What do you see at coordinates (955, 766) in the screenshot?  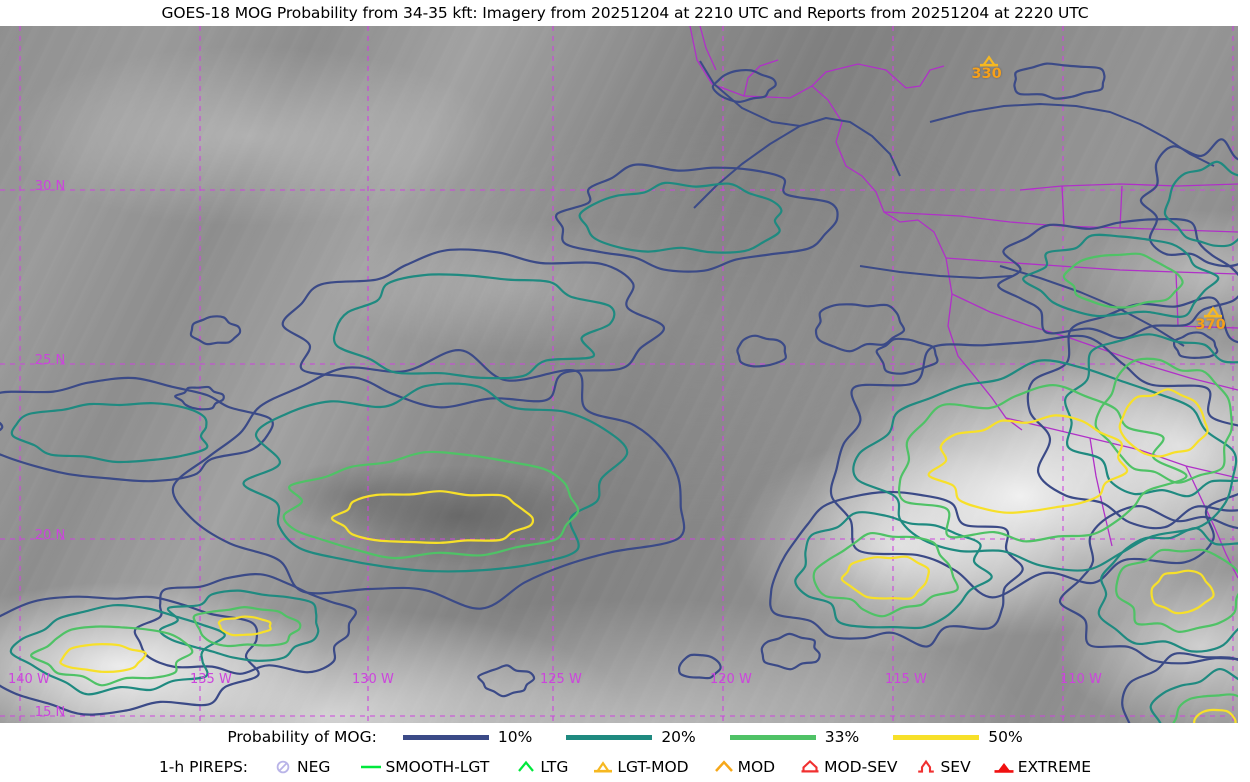 I see `pirep-sev-label: SEV` at bounding box center [955, 766].